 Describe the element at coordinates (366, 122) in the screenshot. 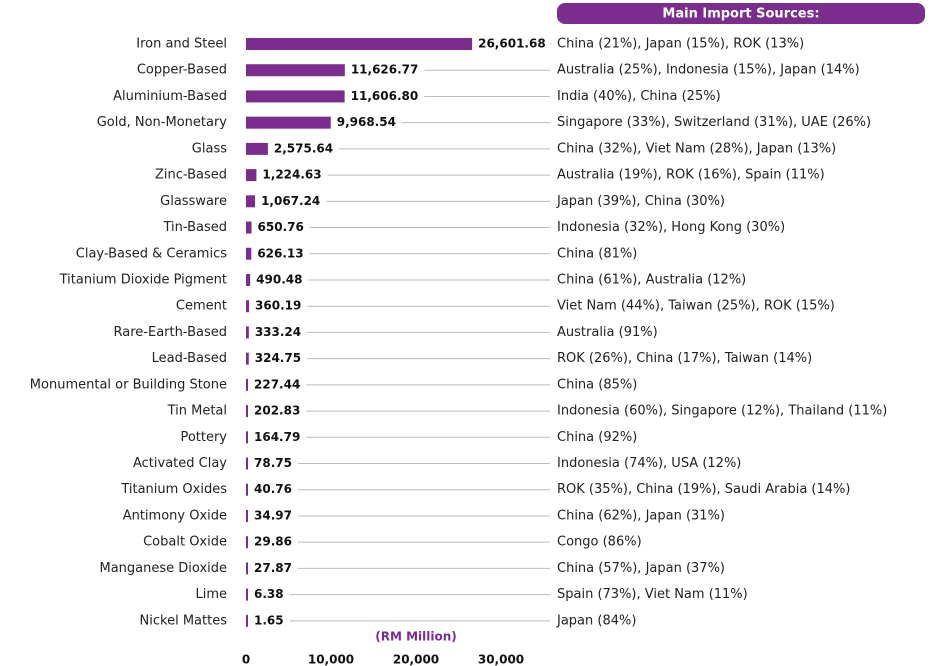

I see `value-label: 9,968.54` at that location.